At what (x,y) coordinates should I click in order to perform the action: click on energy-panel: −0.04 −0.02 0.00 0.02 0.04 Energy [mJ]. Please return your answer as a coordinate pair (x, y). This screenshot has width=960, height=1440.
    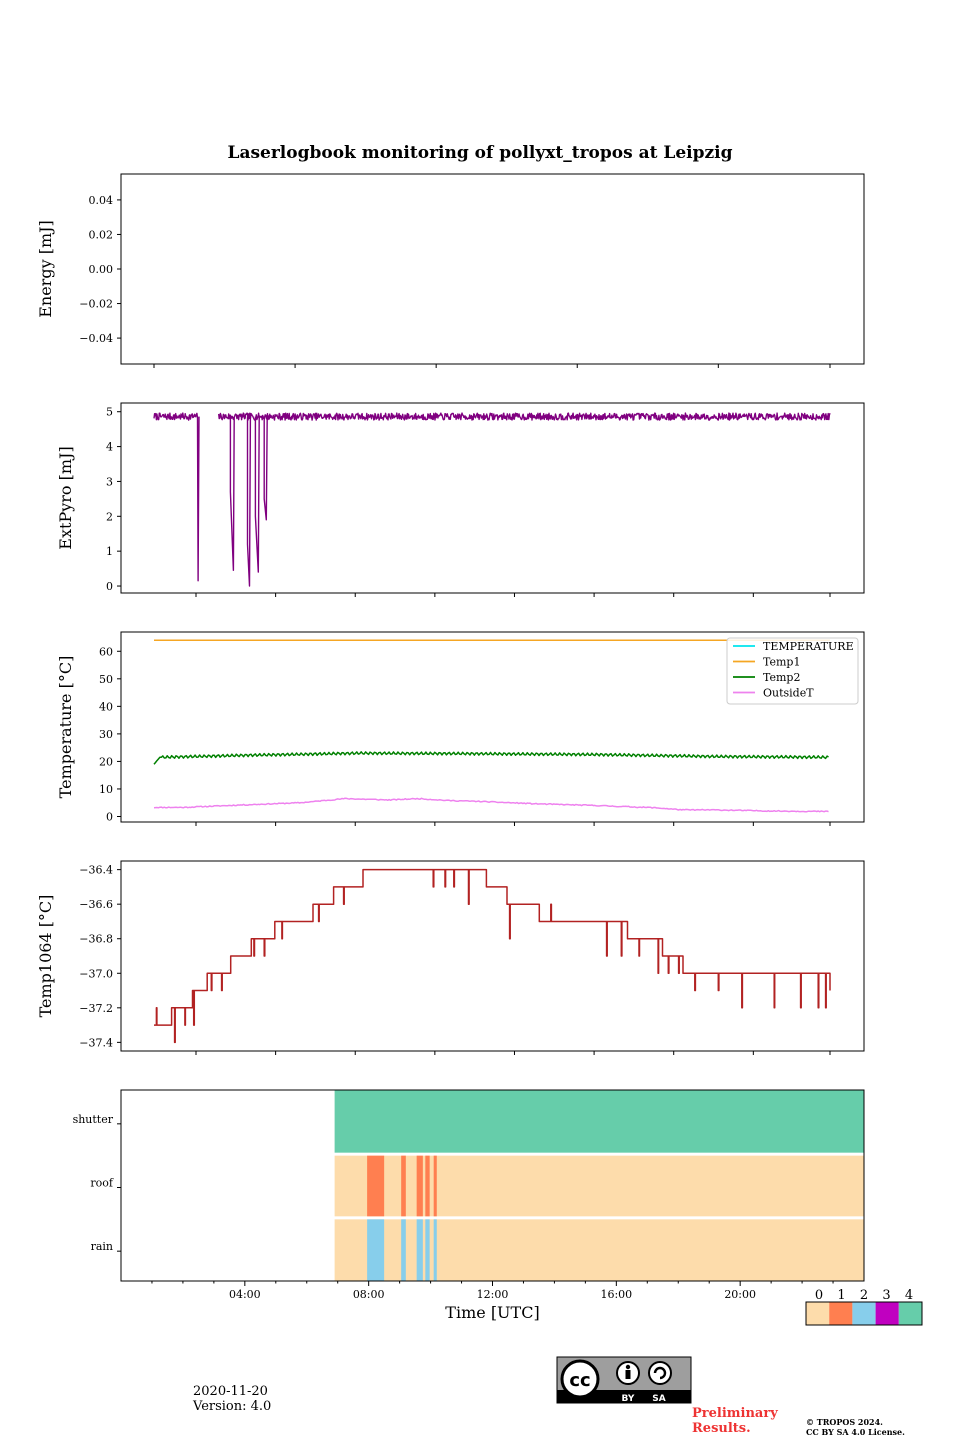
    Looking at the image, I should click on (450, 270).